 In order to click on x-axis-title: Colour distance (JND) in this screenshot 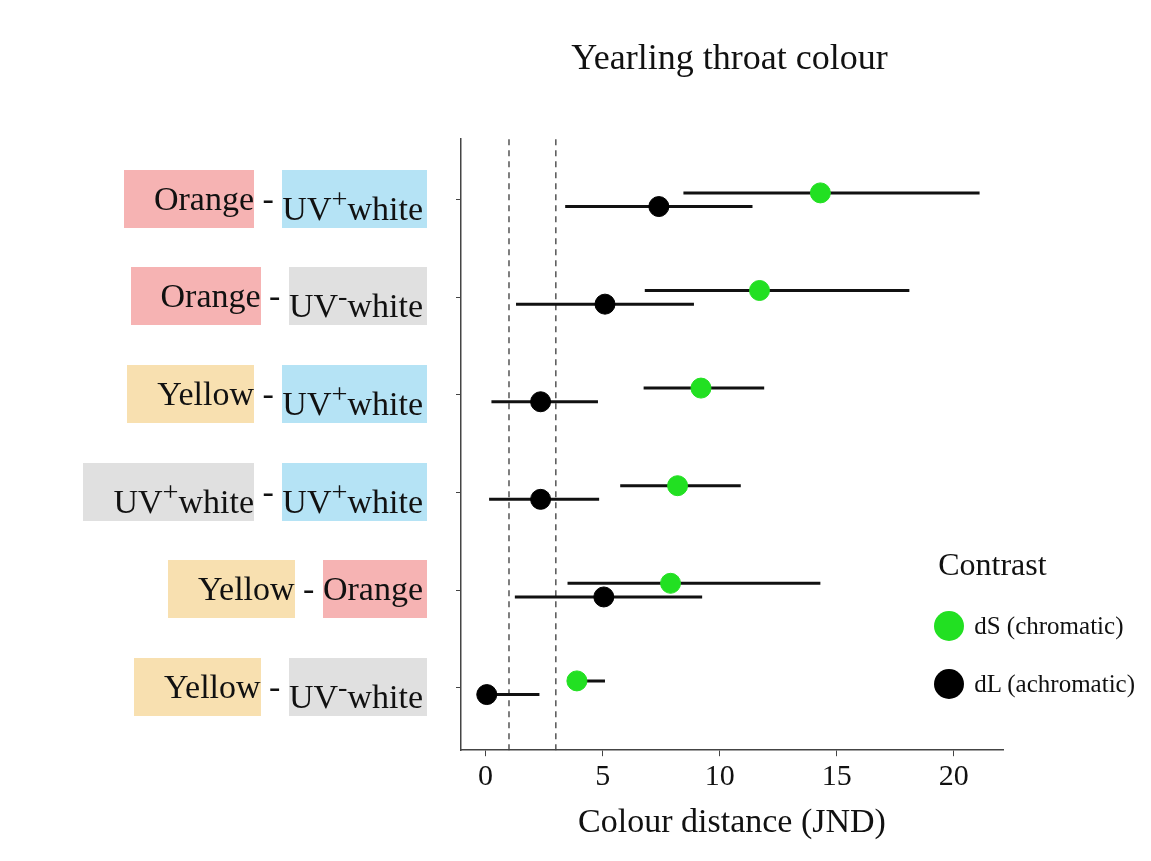, I will do `click(732, 820)`.